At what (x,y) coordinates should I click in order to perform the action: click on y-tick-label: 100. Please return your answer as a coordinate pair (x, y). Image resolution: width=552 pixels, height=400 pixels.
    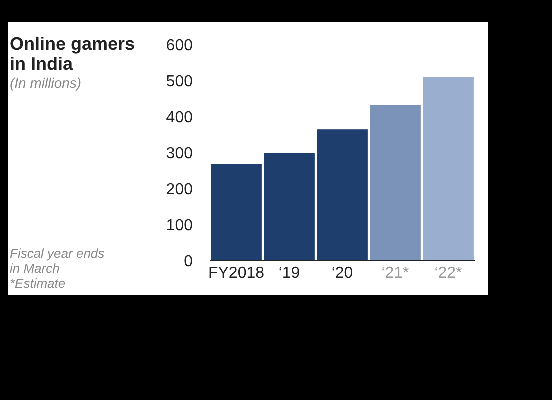
    Looking at the image, I should click on (180, 226).